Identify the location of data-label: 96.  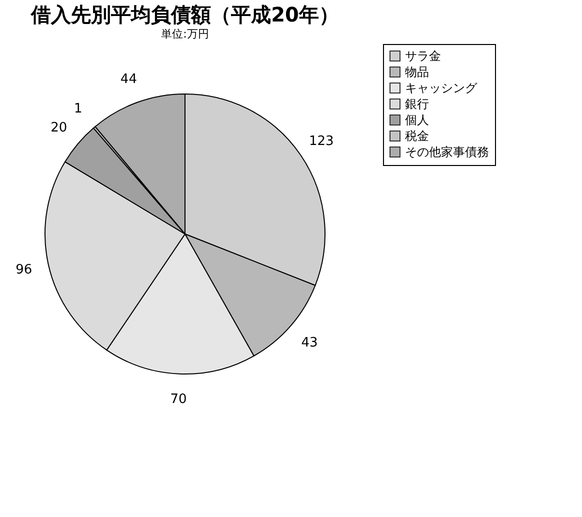
(24, 270).